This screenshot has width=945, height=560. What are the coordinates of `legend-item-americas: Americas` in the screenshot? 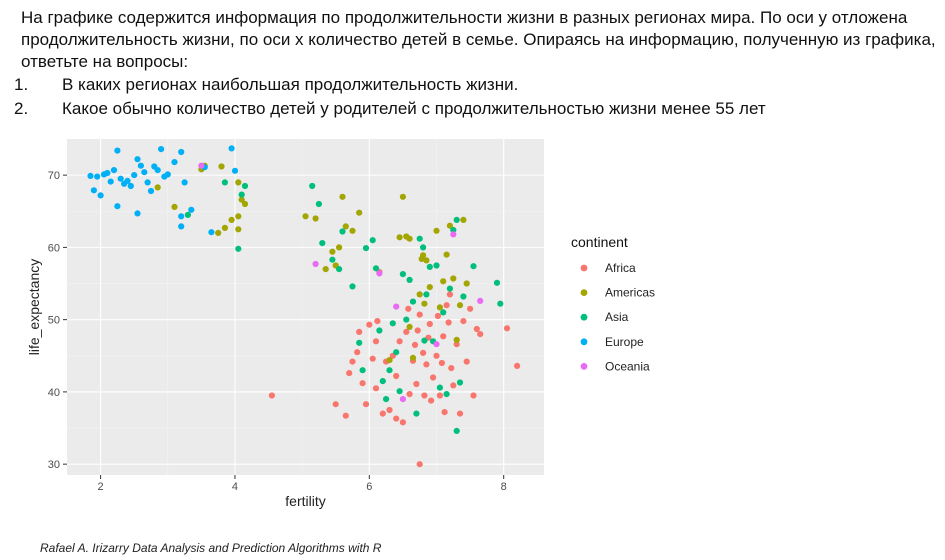 It's located at (617, 293).